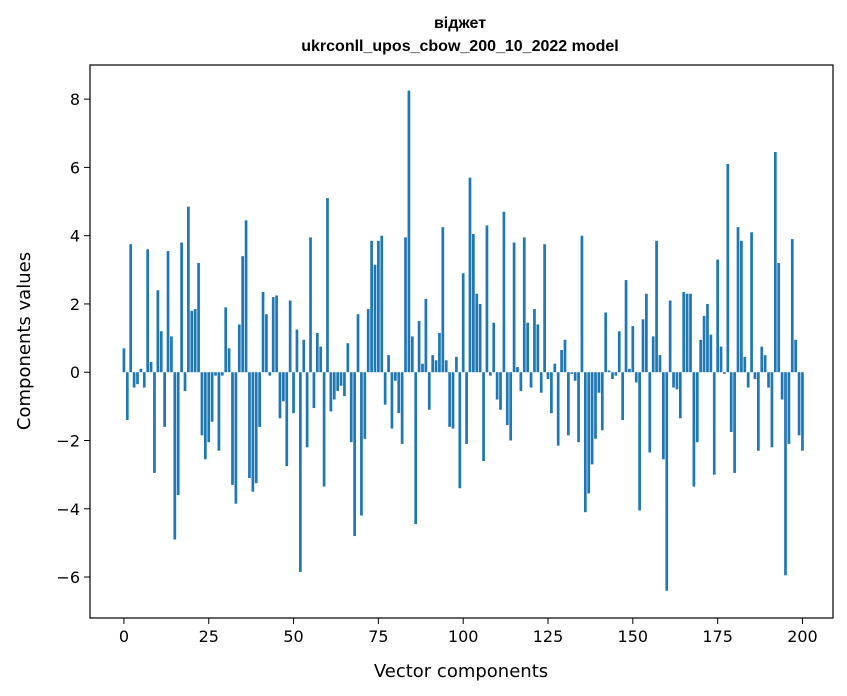 This screenshot has height=696, width=847. I want to click on chart-title-line2: ukrconll_upos_cbow_200_10_2022 model, so click(459, 46).